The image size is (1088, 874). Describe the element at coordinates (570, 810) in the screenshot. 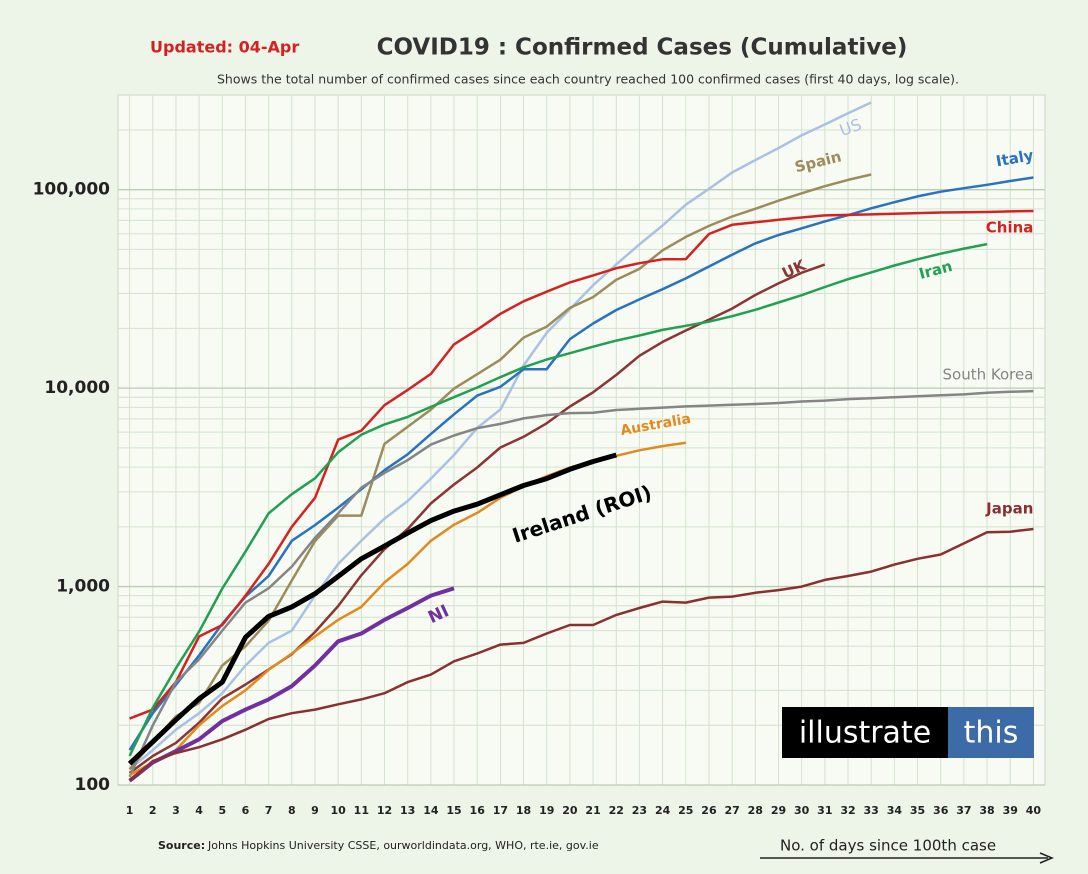

I see `x-tick-label: 20` at that location.